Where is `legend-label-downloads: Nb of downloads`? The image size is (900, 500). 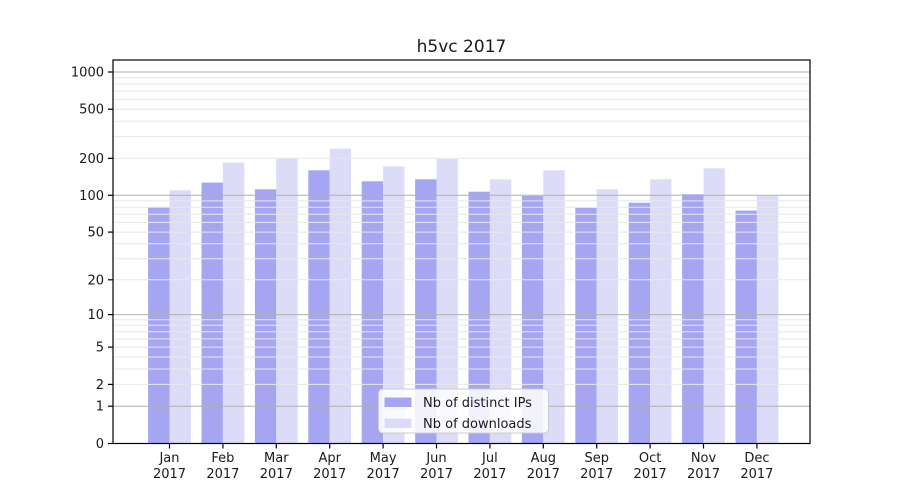 legend-label-downloads: Nb of downloads is located at coordinates (477, 424).